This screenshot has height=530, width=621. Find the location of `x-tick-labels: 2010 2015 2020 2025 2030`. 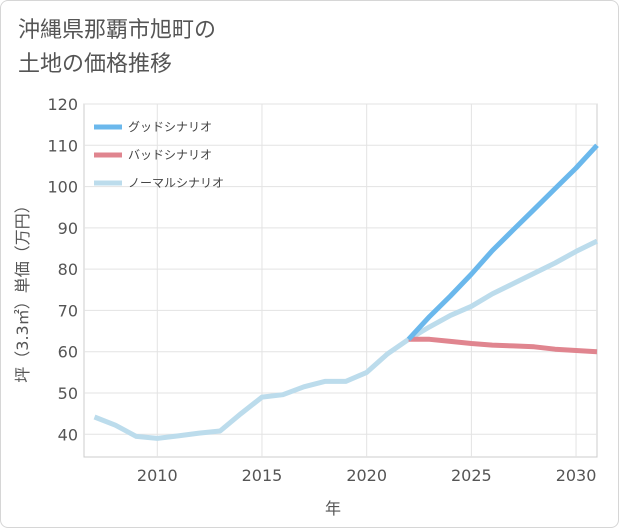

x-tick-labels: 2010 2015 2020 2025 2030 is located at coordinates (366, 475).